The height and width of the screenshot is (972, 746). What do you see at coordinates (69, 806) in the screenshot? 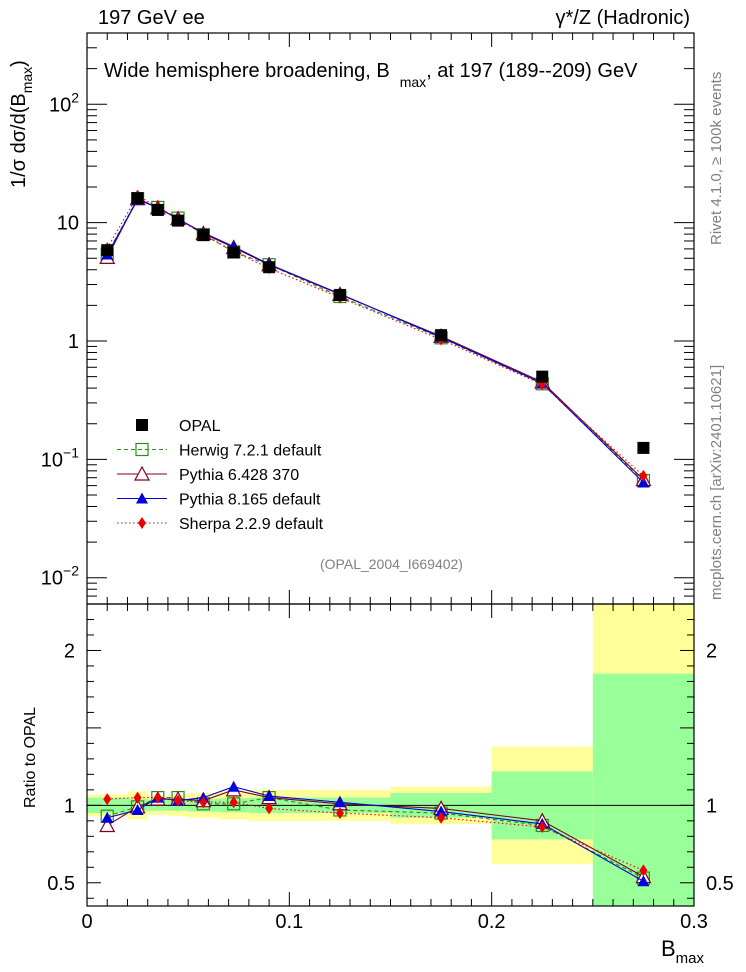
I see `ratio-tick-label-left: 1` at bounding box center [69, 806].